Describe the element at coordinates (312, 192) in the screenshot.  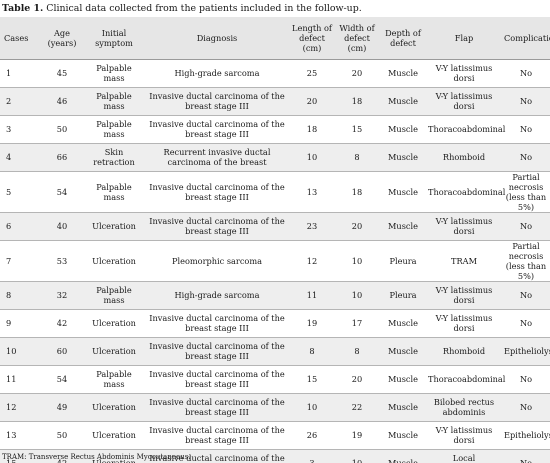
I see `cell-defect-length: 13` at that location.